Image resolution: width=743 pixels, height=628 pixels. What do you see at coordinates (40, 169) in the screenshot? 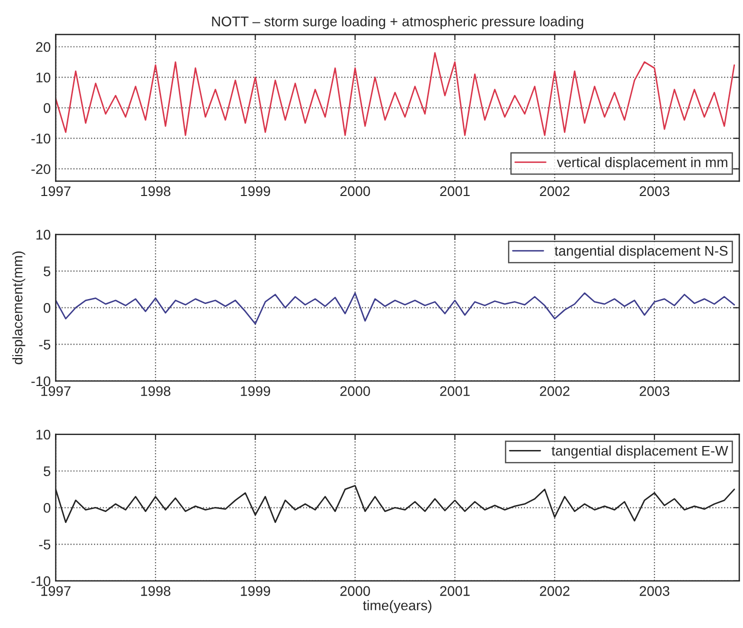
I see `y-tick-label: -20` at bounding box center [40, 169].